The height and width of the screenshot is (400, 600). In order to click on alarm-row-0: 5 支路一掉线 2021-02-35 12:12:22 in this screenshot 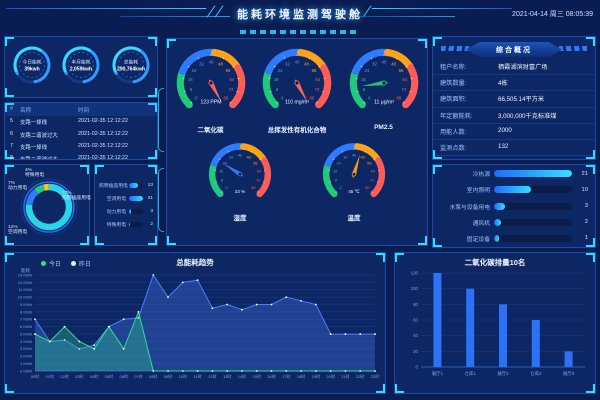, I will do `click(81, 122)`.